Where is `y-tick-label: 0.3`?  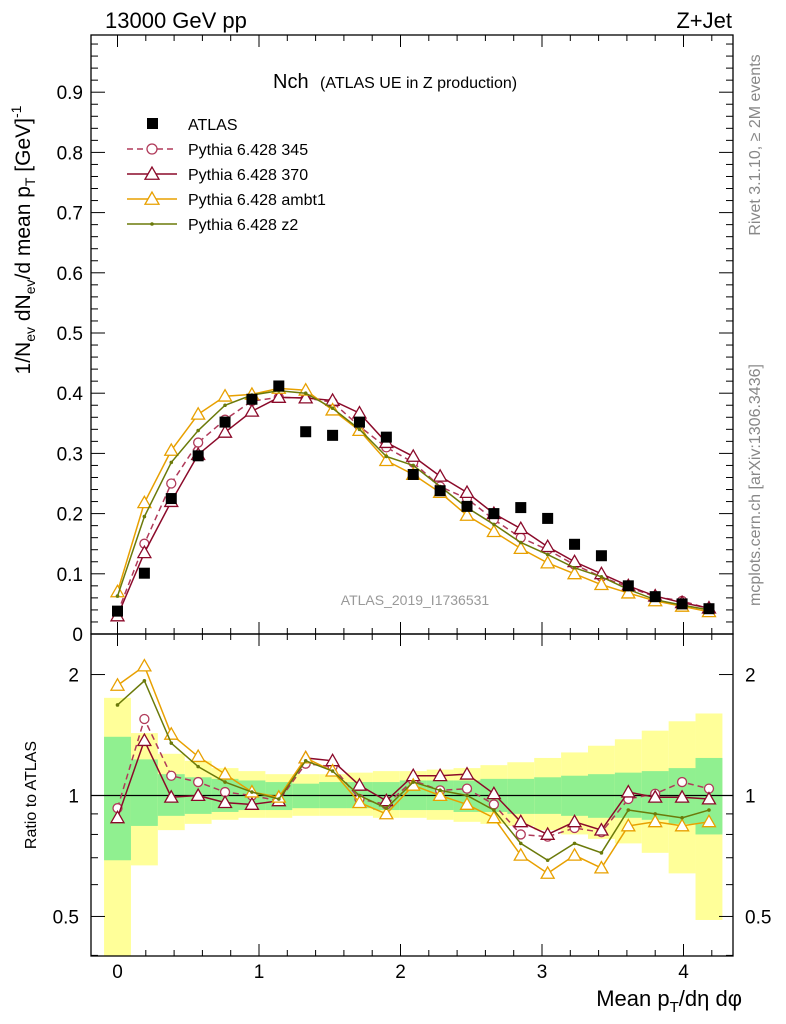
y-tick-label: 0.3 is located at coordinates (70, 454).